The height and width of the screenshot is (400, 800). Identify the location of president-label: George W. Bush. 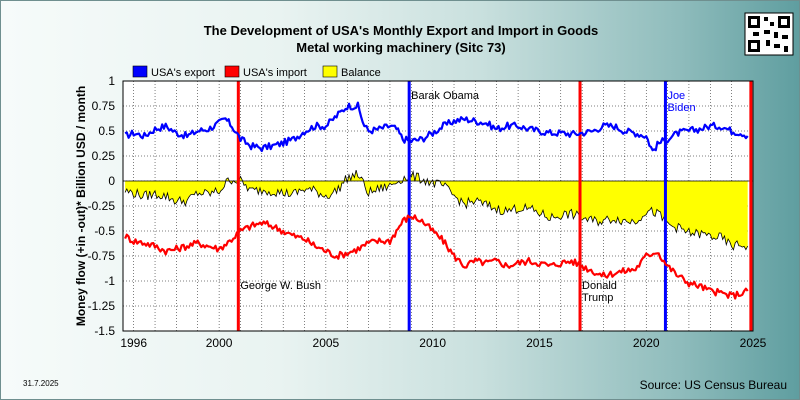
(280, 286).